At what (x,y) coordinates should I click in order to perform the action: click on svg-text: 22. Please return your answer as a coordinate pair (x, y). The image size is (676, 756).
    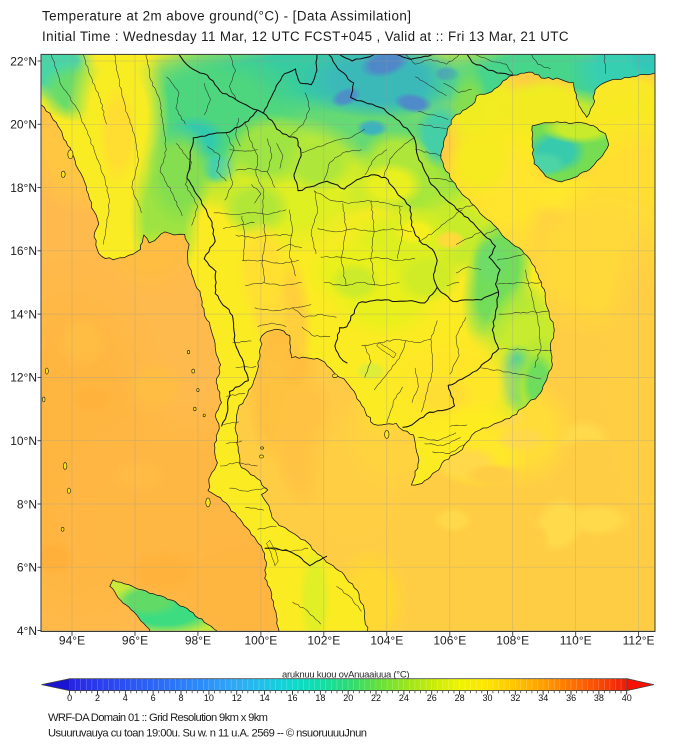
    Looking at the image, I should click on (376, 698).